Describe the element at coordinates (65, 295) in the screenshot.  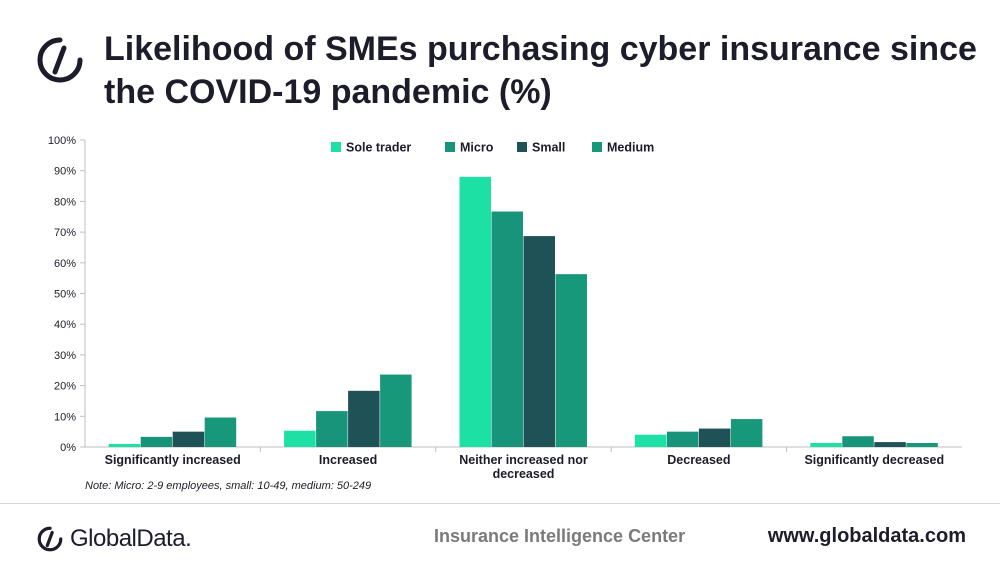
I see `y-tick-label: 50%` at that location.